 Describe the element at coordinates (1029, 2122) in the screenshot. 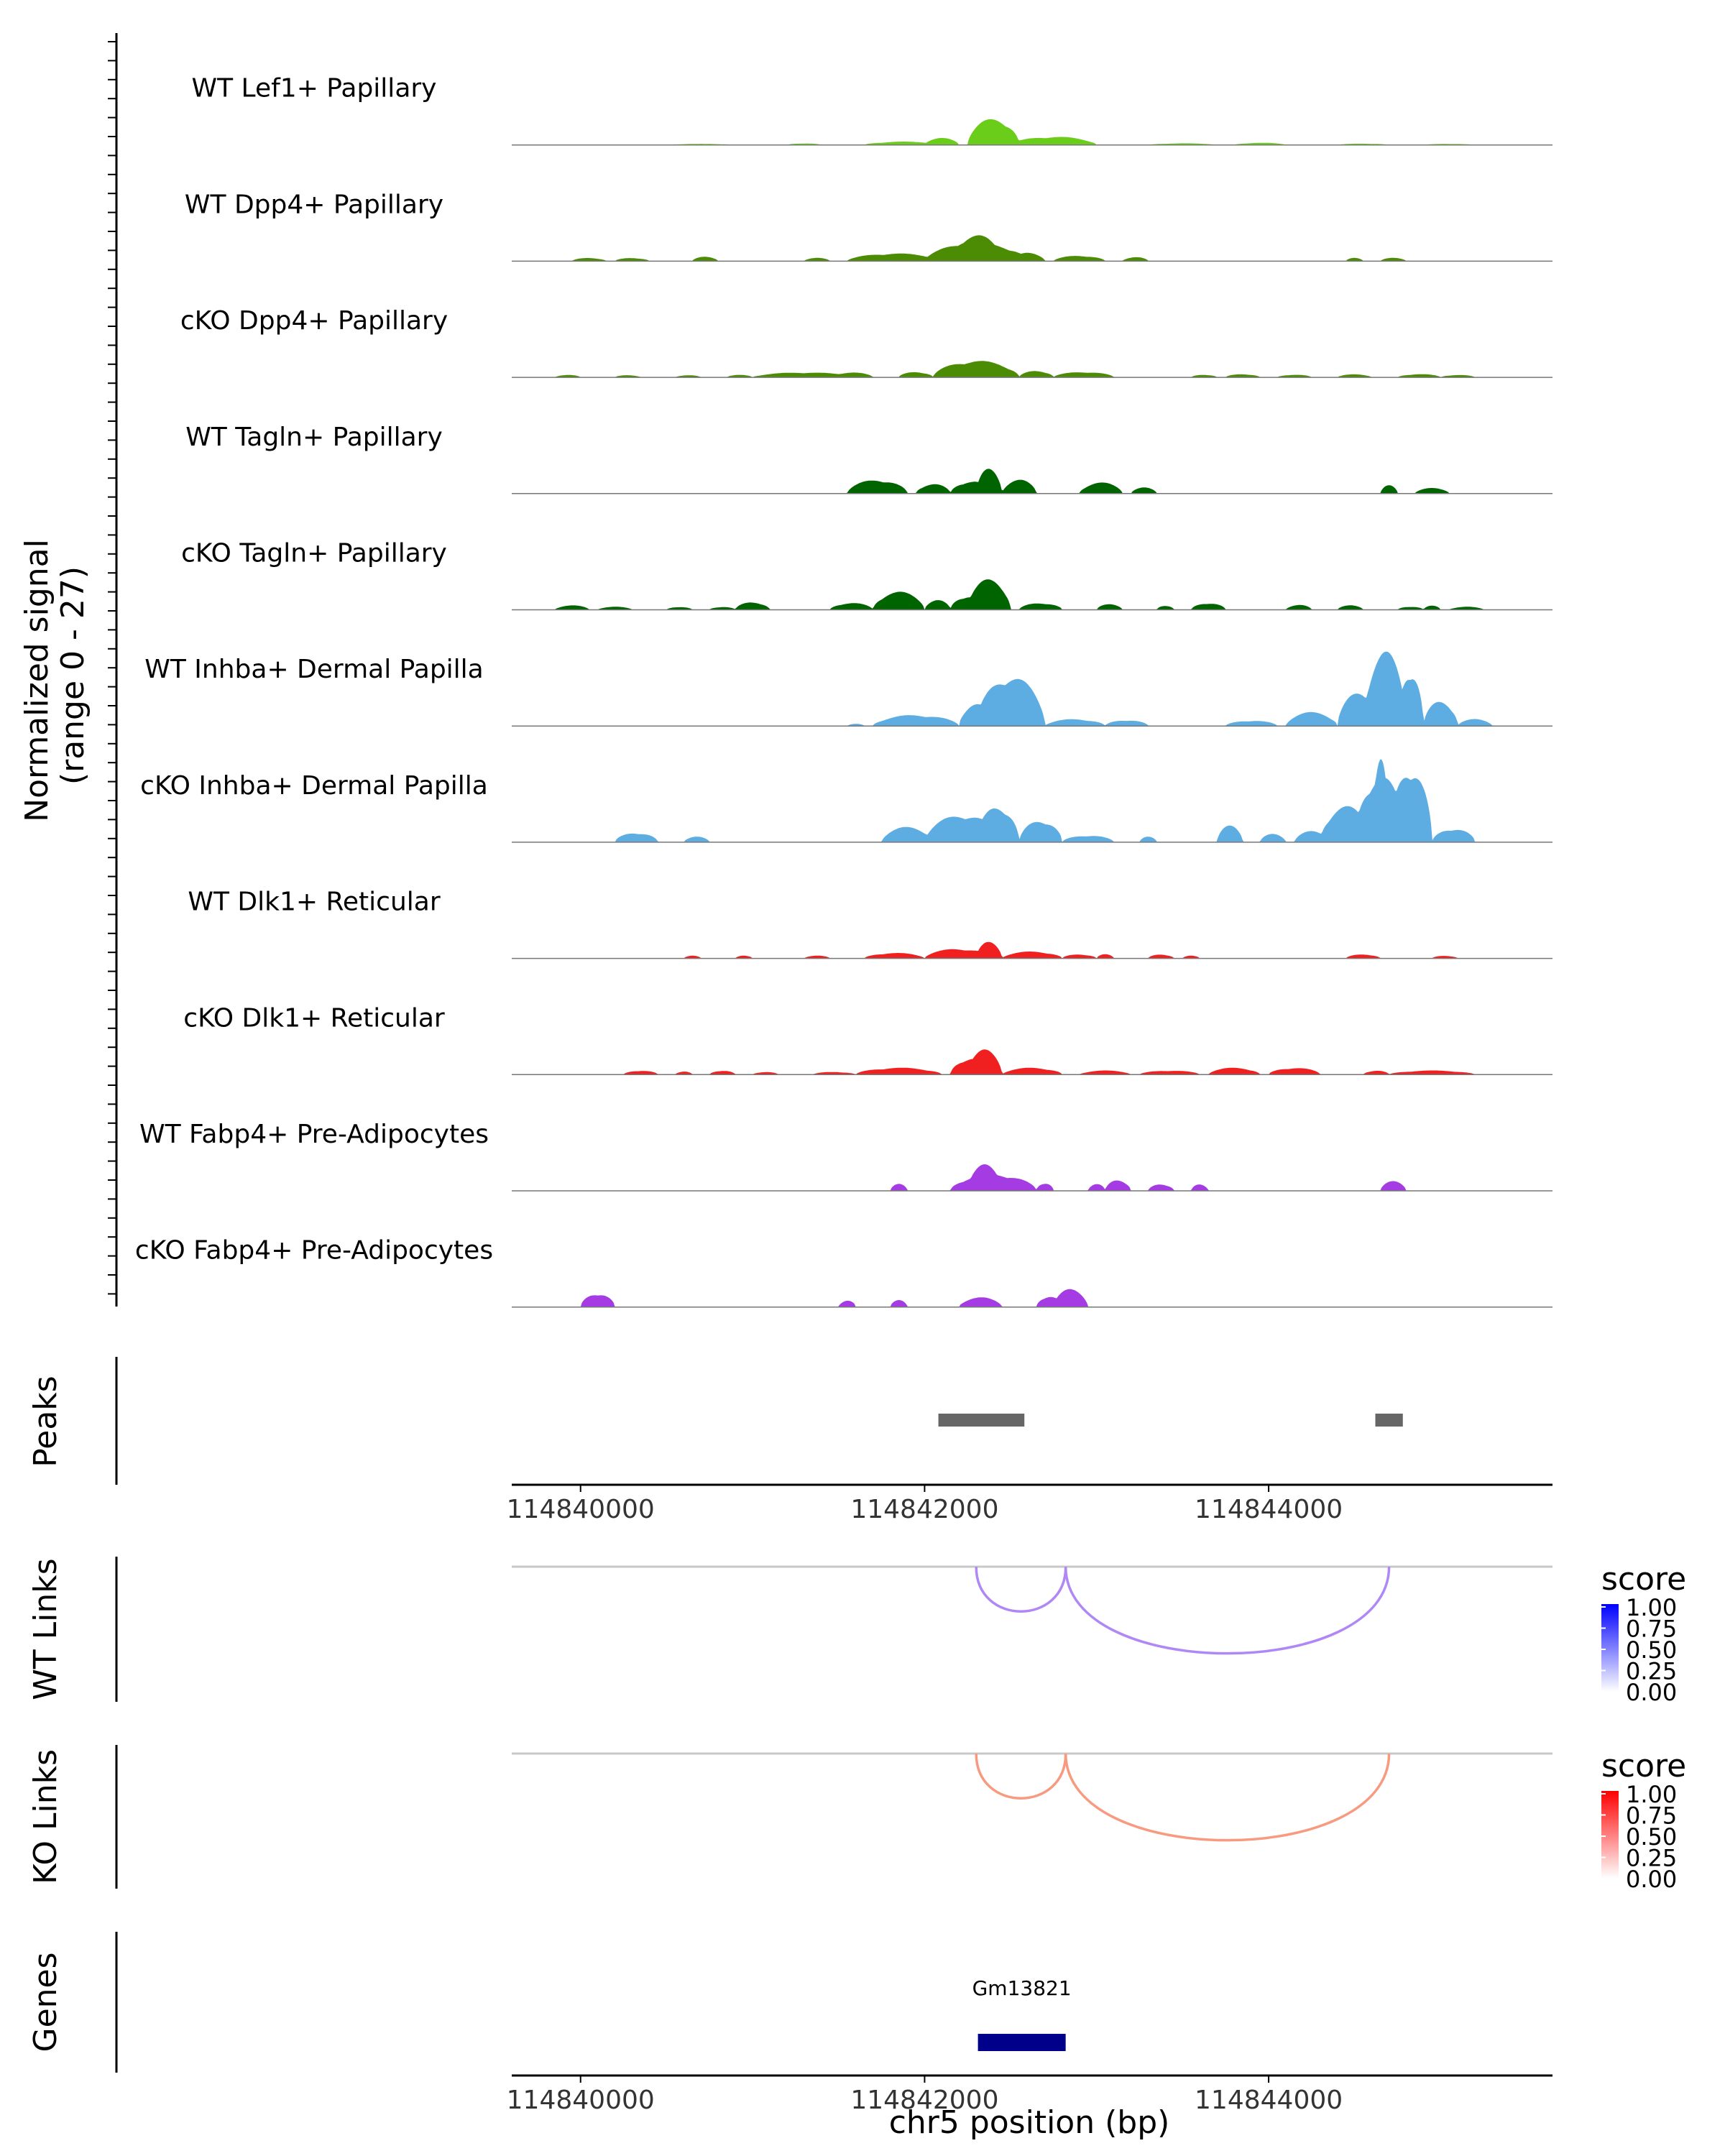

I see `x-axis-label: chr5 position (bp)` at that location.